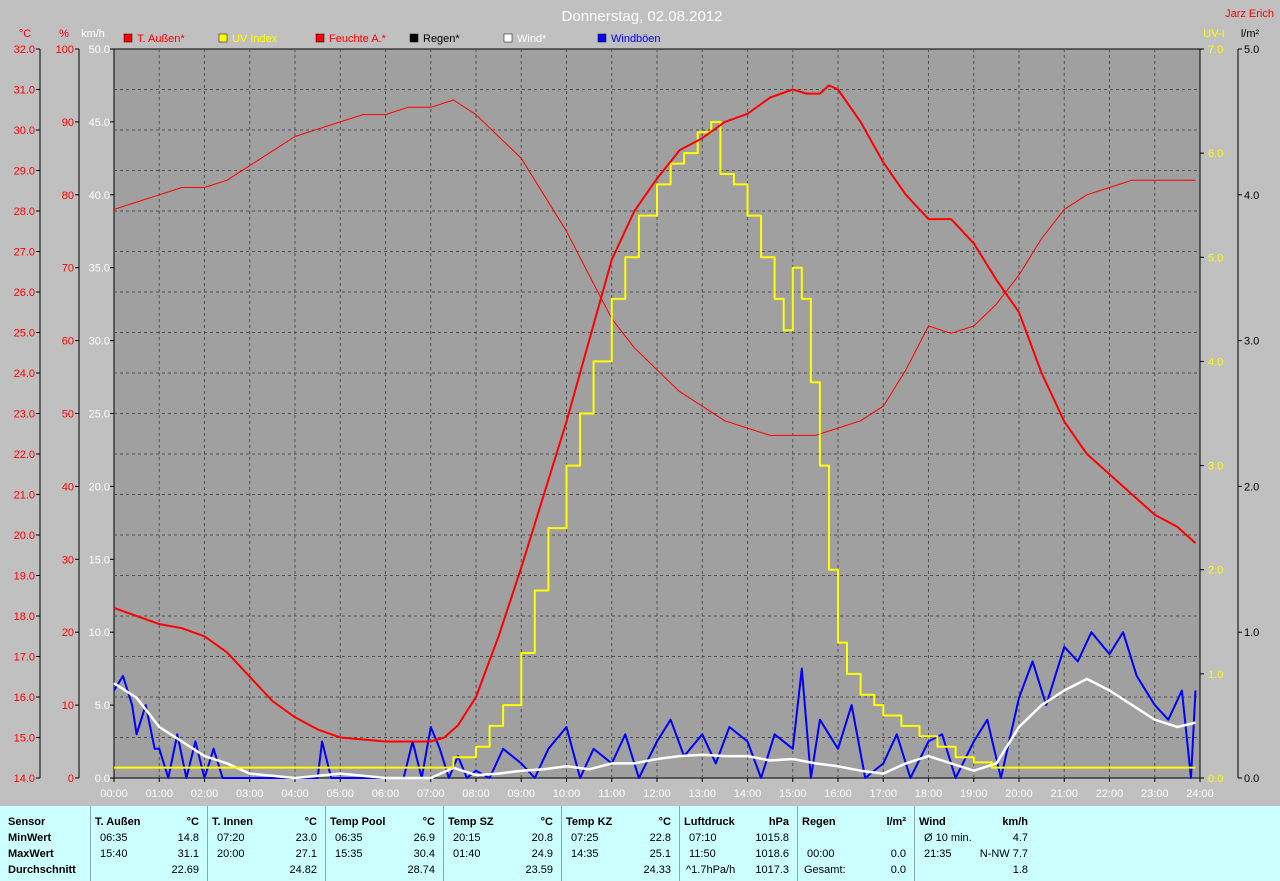 The height and width of the screenshot is (881, 1280). I want to click on stats-avg-value: 28.74, so click(421, 870).